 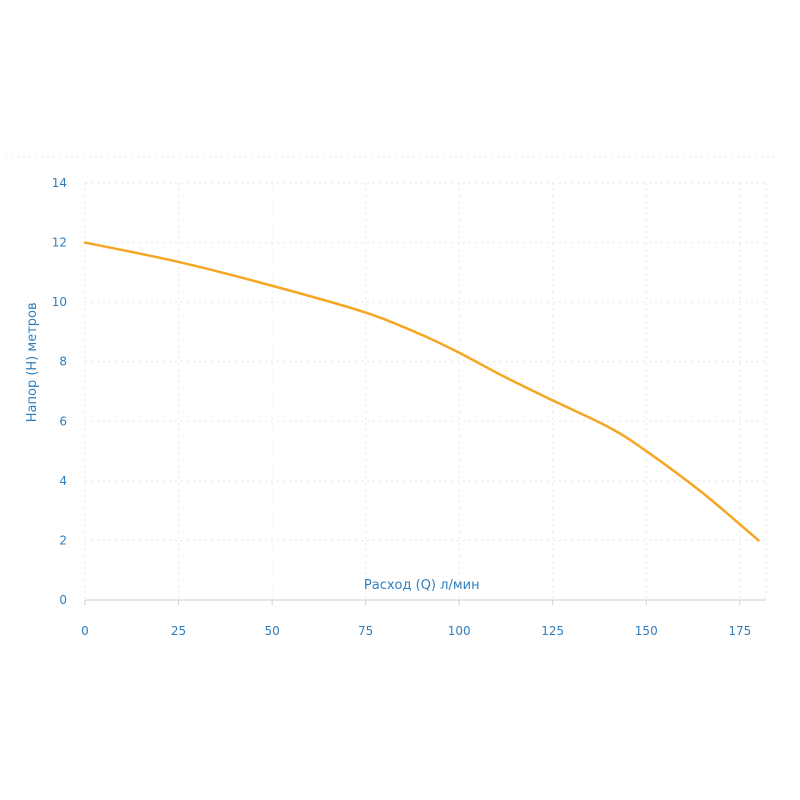 What do you see at coordinates (85, 631) in the screenshot?
I see `x-tick-label: 0` at bounding box center [85, 631].